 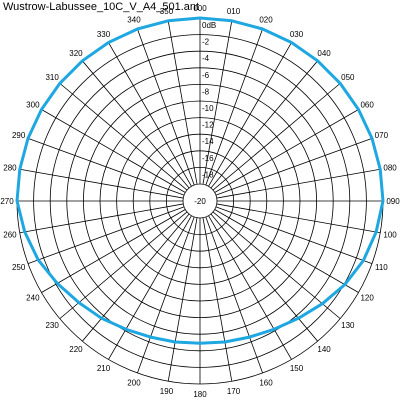 What do you see at coordinates (208, 158) in the screenshot?
I see `radial-tick-label: -16` at bounding box center [208, 158].